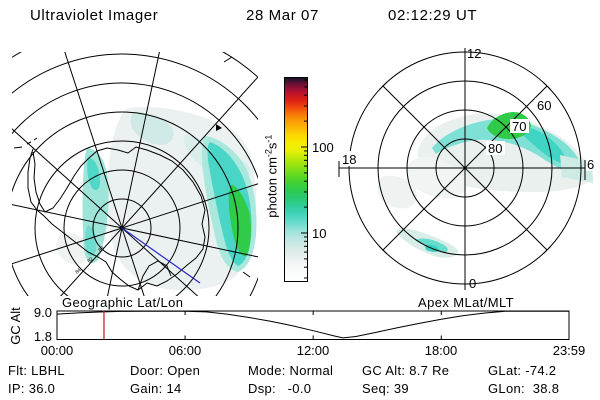 This screenshot has width=600, height=400. What do you see at coordinates (94, 15) in the screenshot?
I see `page-title: Ultraviolet Imager` at bounding box center [94, 15].